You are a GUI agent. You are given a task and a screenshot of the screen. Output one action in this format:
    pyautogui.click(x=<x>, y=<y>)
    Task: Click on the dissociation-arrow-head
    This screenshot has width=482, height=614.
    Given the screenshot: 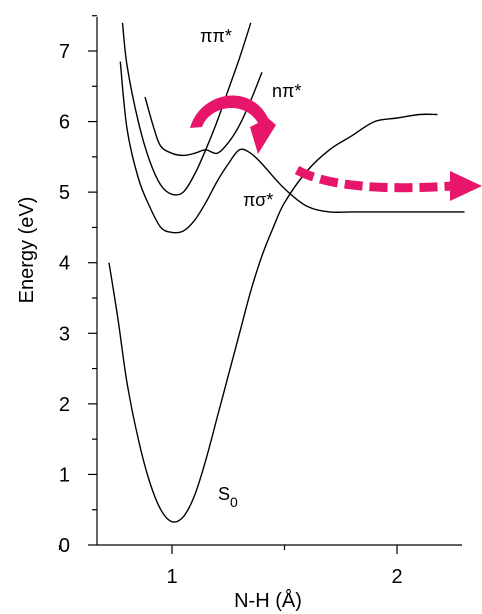 What is the action you would take?
    pyautogui.click(x=466, y=186)
    